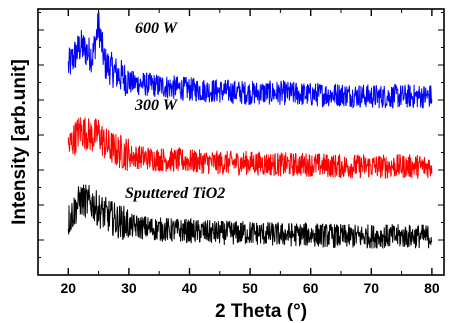 The width and height of the screenshot is (452, 323). I want to click on x-tick-label-6: 80, so click(432, 288).